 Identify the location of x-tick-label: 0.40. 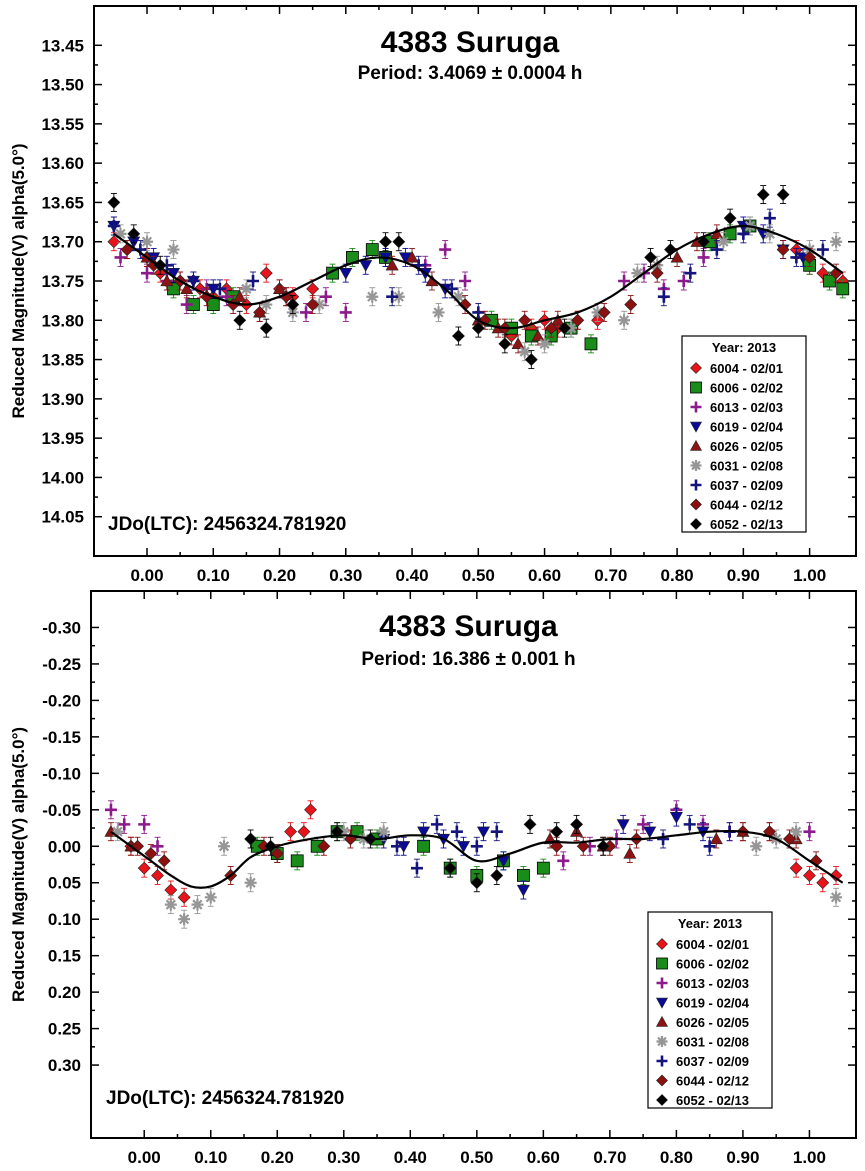
(410, 1157).